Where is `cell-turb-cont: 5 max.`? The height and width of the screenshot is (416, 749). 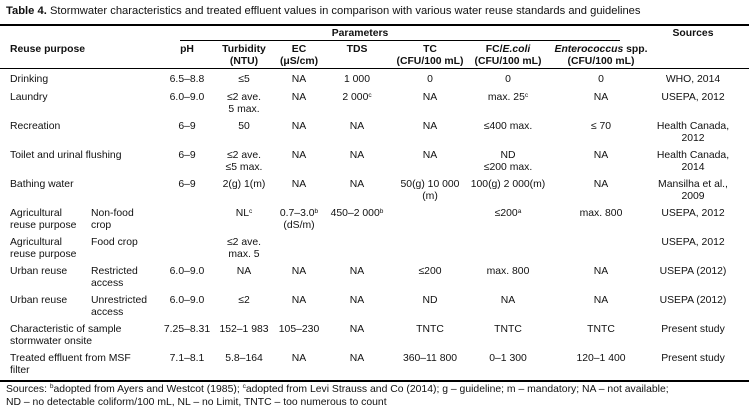
cell-turb-cont: 5 max. is located at coordinates (244, 109).